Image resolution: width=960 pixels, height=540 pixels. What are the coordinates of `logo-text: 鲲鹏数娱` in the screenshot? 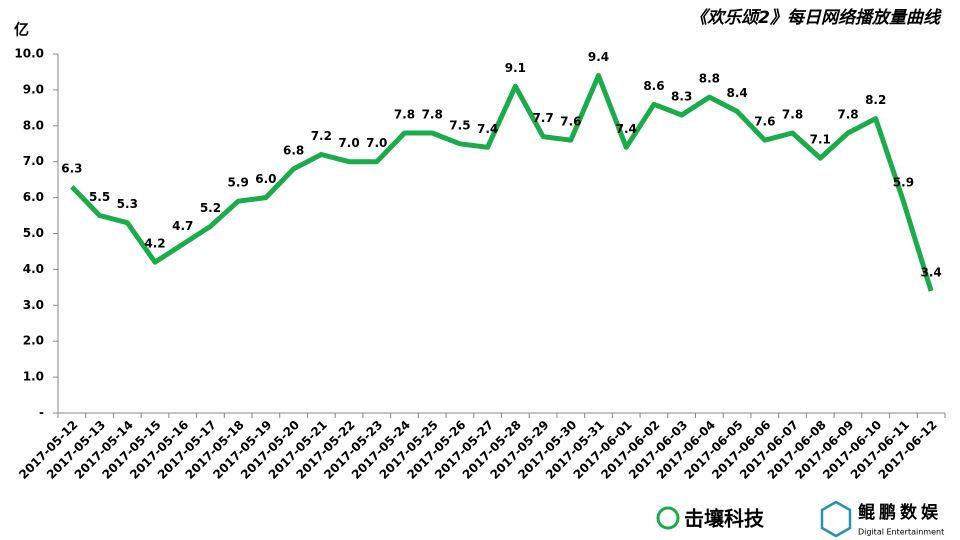 It's located at (900, 512).